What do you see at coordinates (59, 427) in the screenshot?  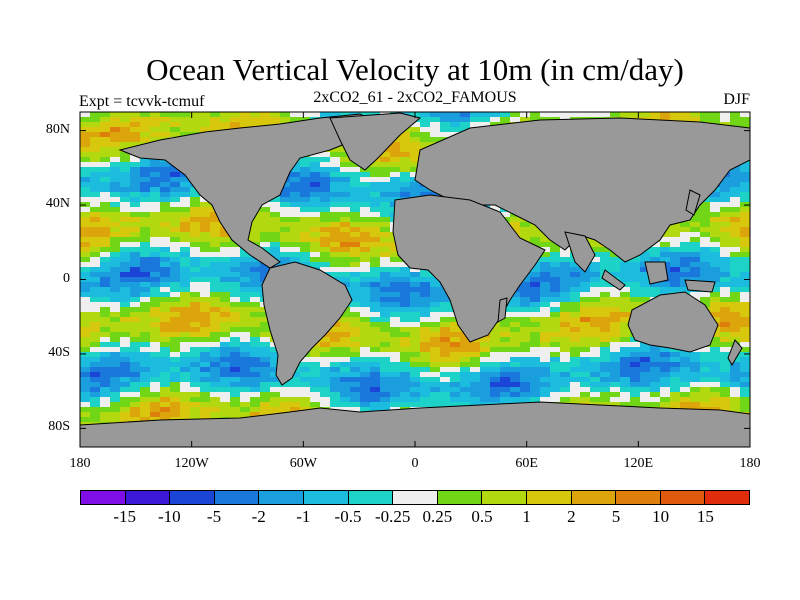 I see `lat-label: 80S` at bounding box center [59, 427].